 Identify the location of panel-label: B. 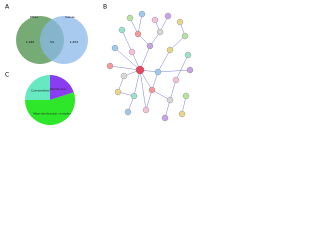
(105, 7).